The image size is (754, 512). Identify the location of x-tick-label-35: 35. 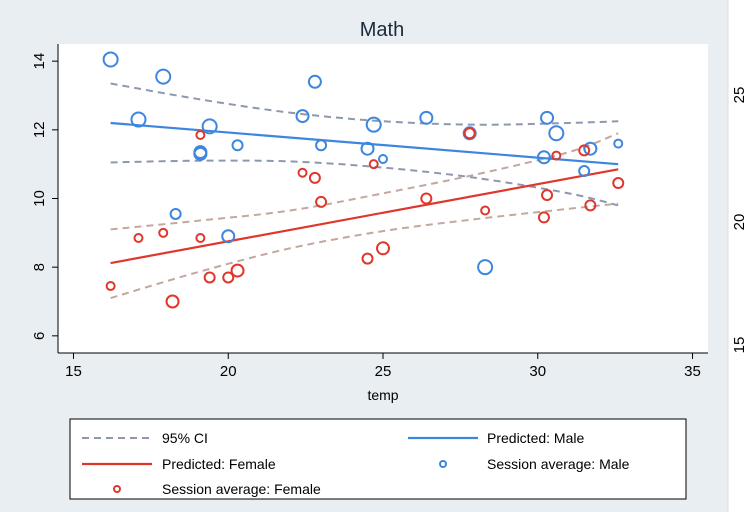
(692, 371).